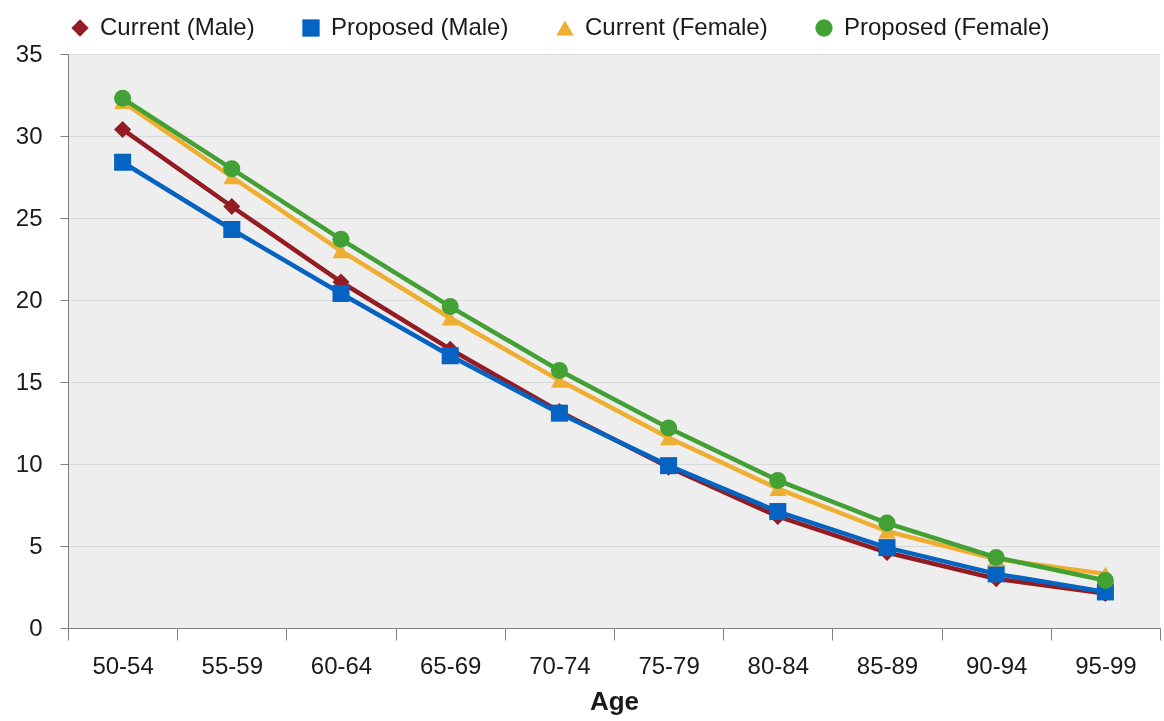 The image size is (1164, 721). Describe the element at coordinates (29, 135) in the screenshot. I see `y-tick-label: 30` at that location.